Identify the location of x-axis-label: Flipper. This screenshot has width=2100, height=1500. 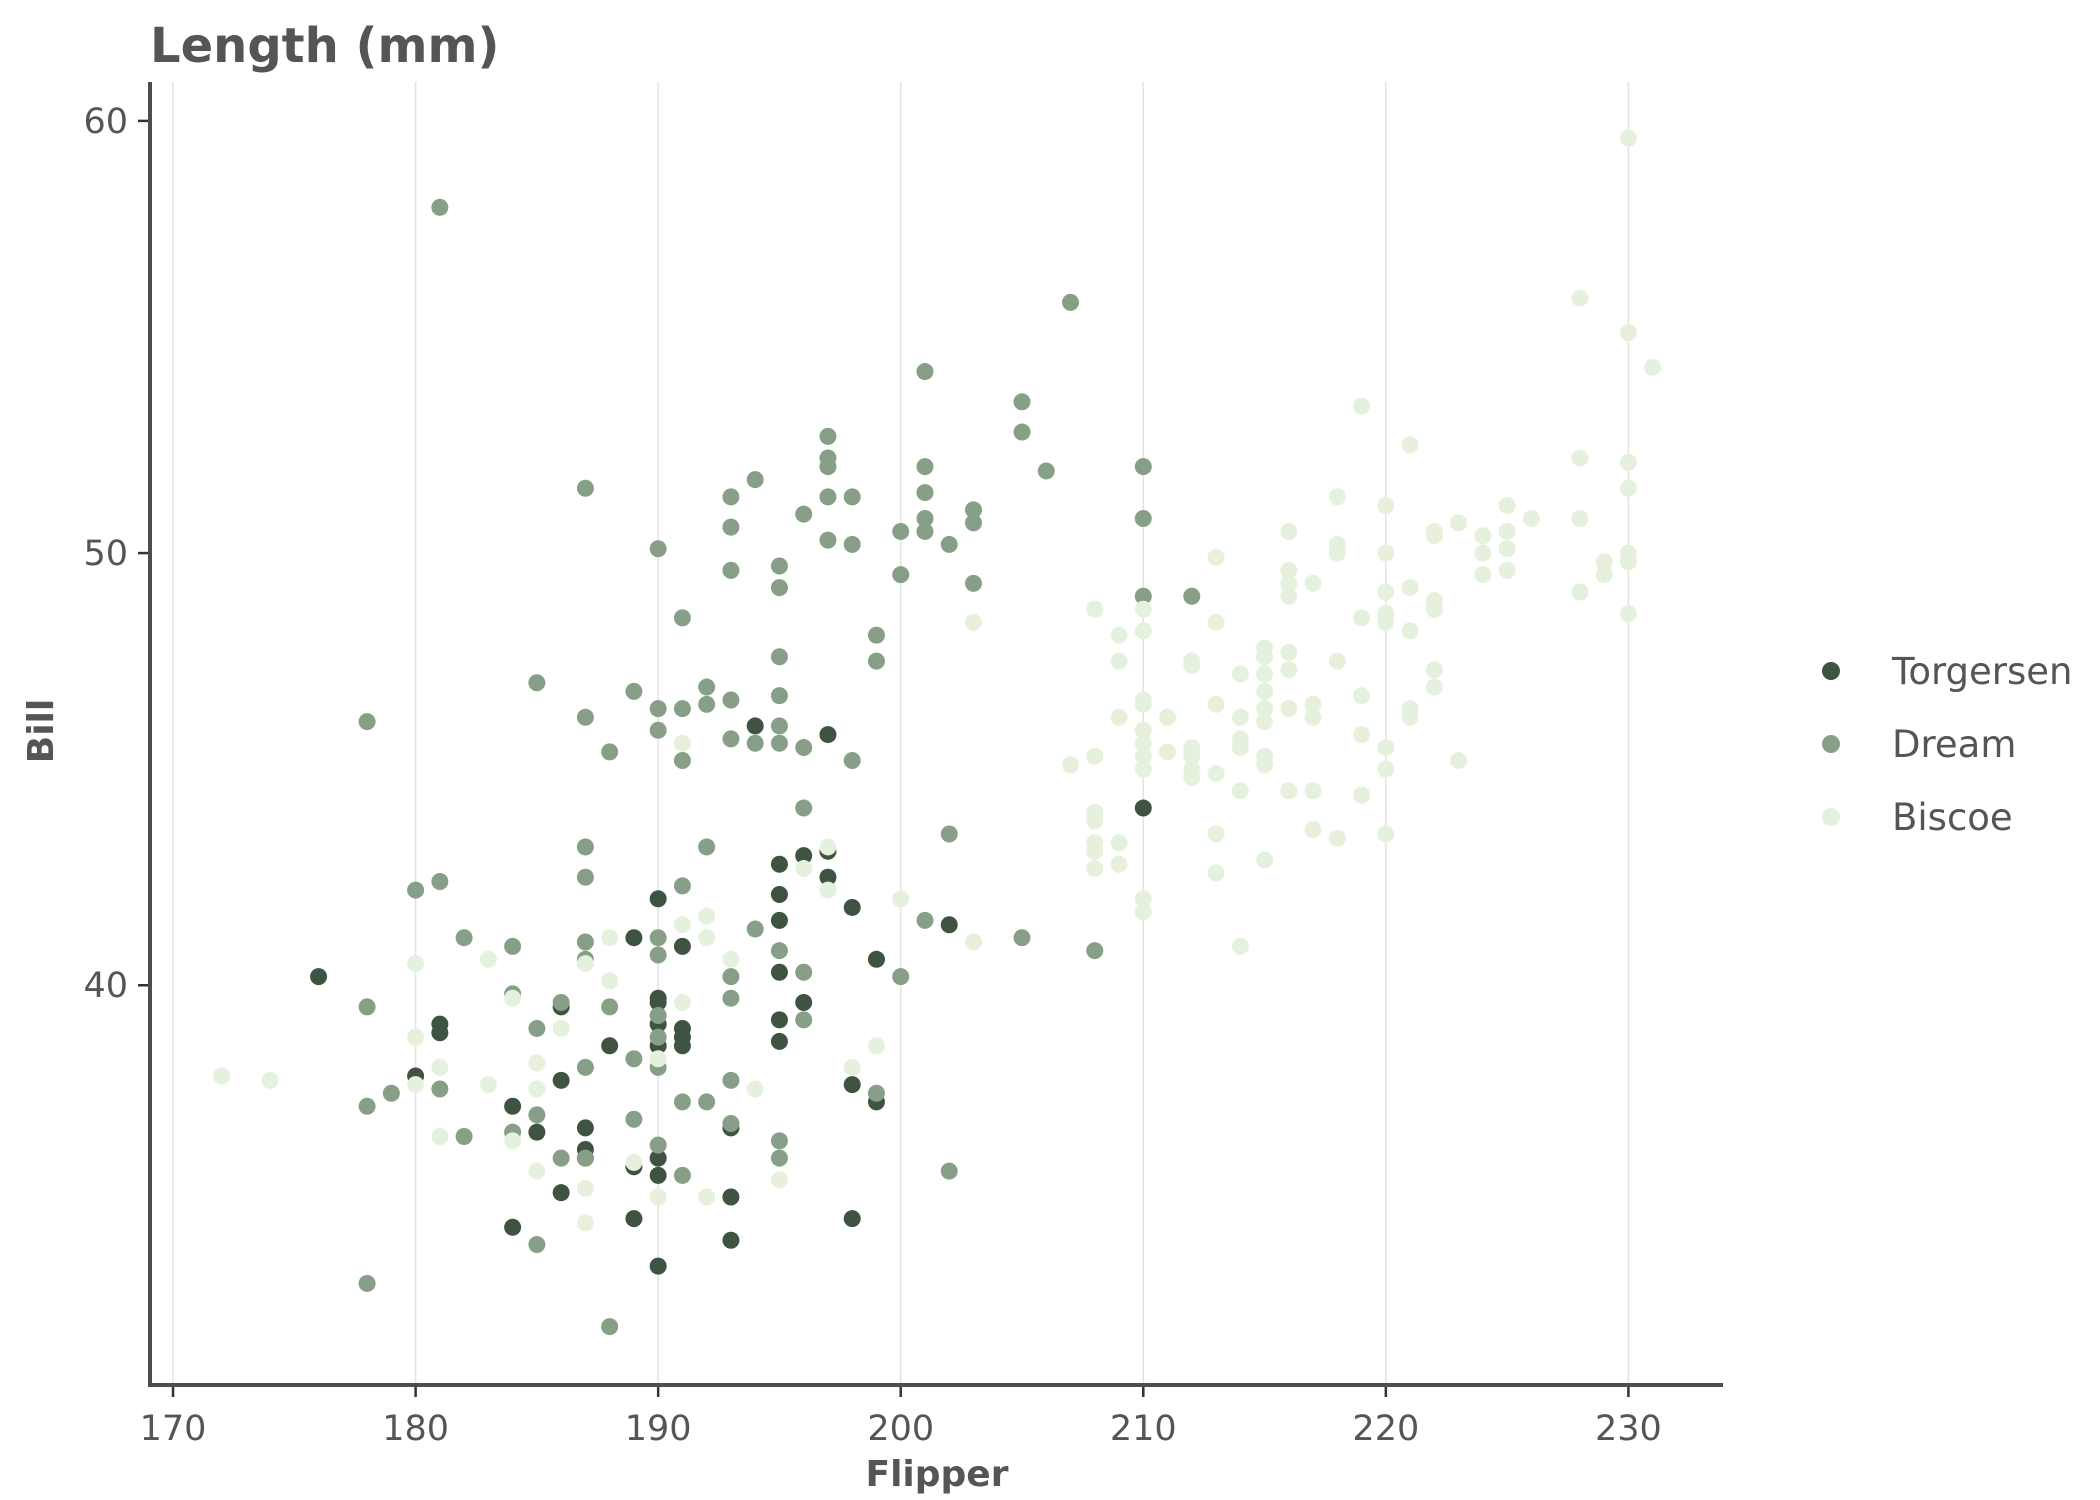
(937, 1474).